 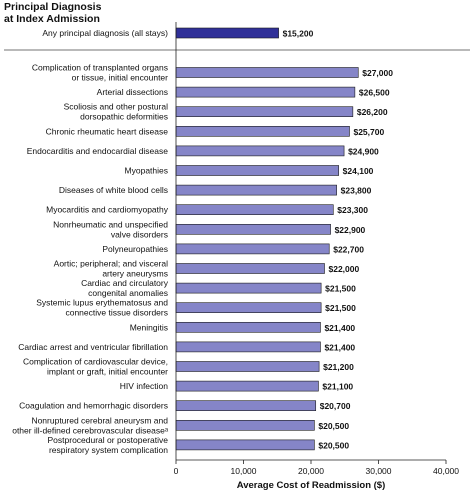 What do you see at coordinates (350, 230) in the screenshot?
I see `value-label: $22,900` at bounding box center [350, 230].